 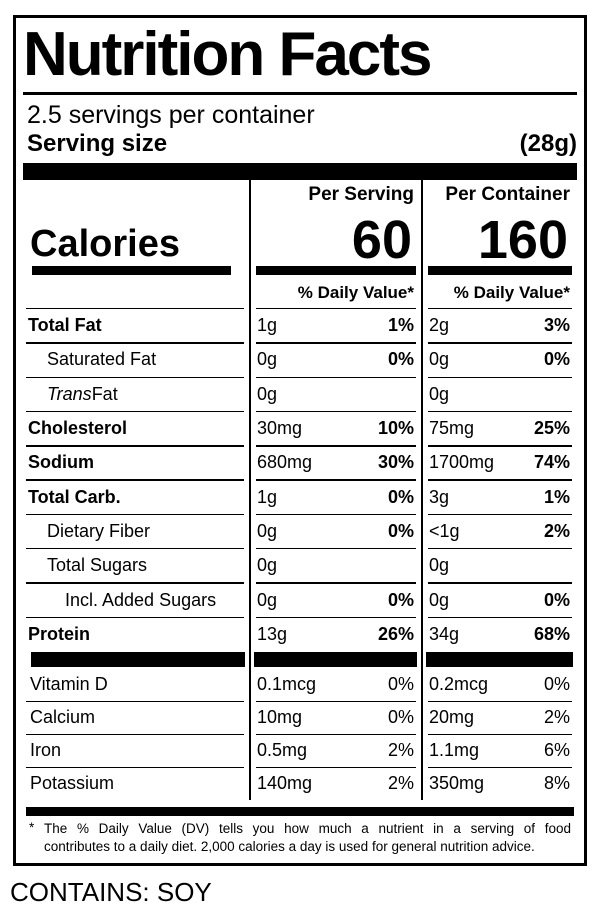 I want to click on saturated-fat-per-serving: 0g 0%, so click(x=335, y=359).